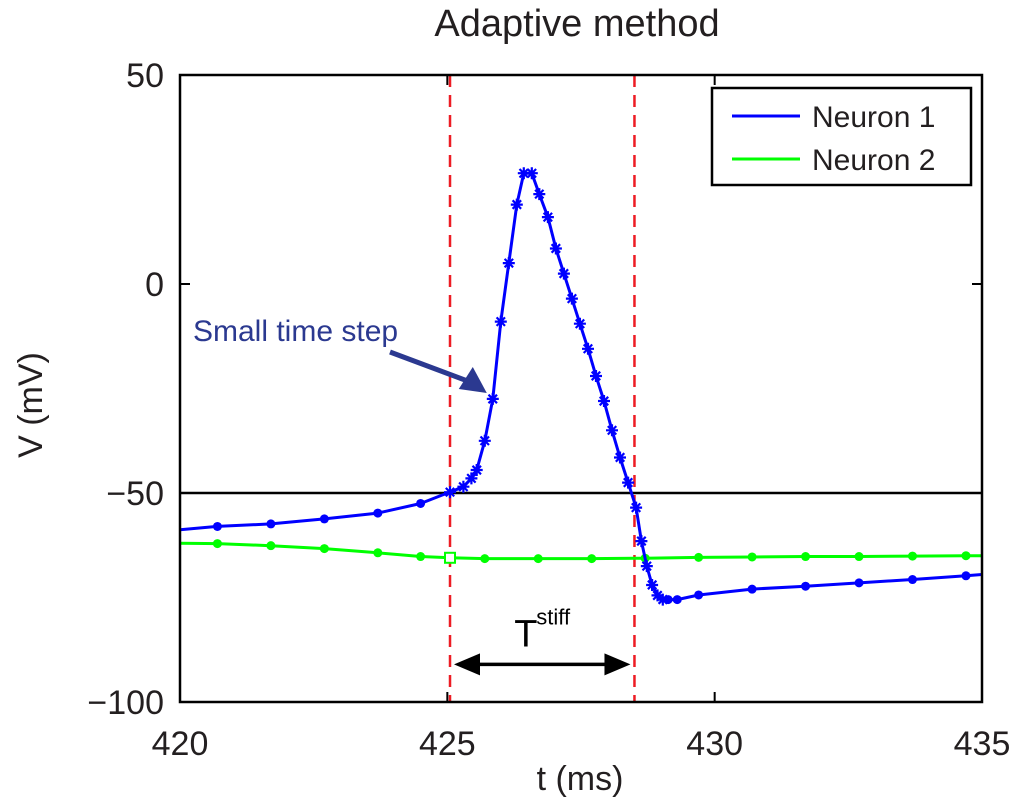  What do you see at coordinates (180, 744) in the screenshot?
I see `x-tick-label-420: 420` at bounding box center [180, 744].